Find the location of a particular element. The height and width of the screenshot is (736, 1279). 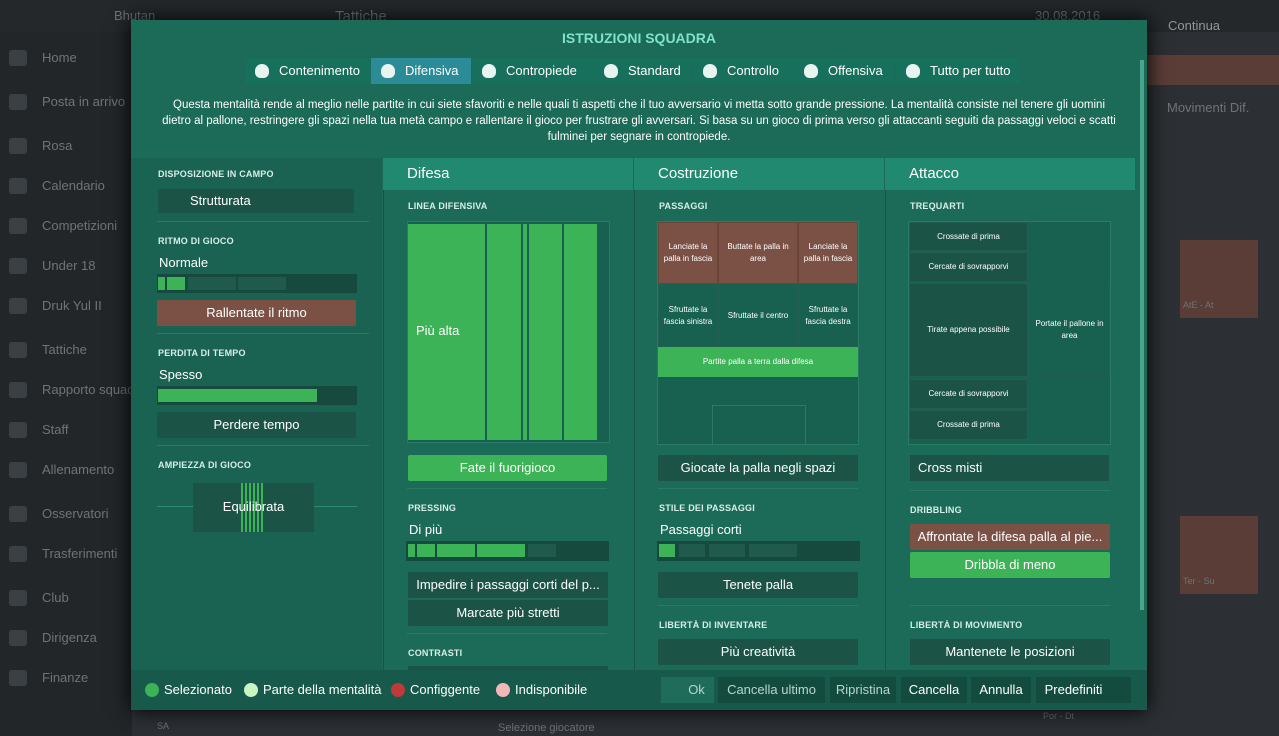

mentality-tab: Offensiva is located at coordinates (844, 71).